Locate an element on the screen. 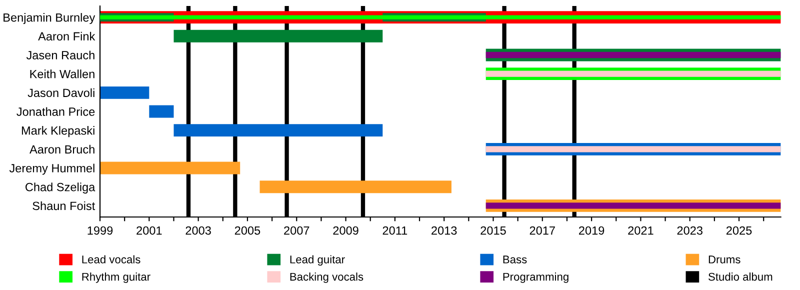  legend-label: Rhythm guitar is located at coordinates (116, 277).